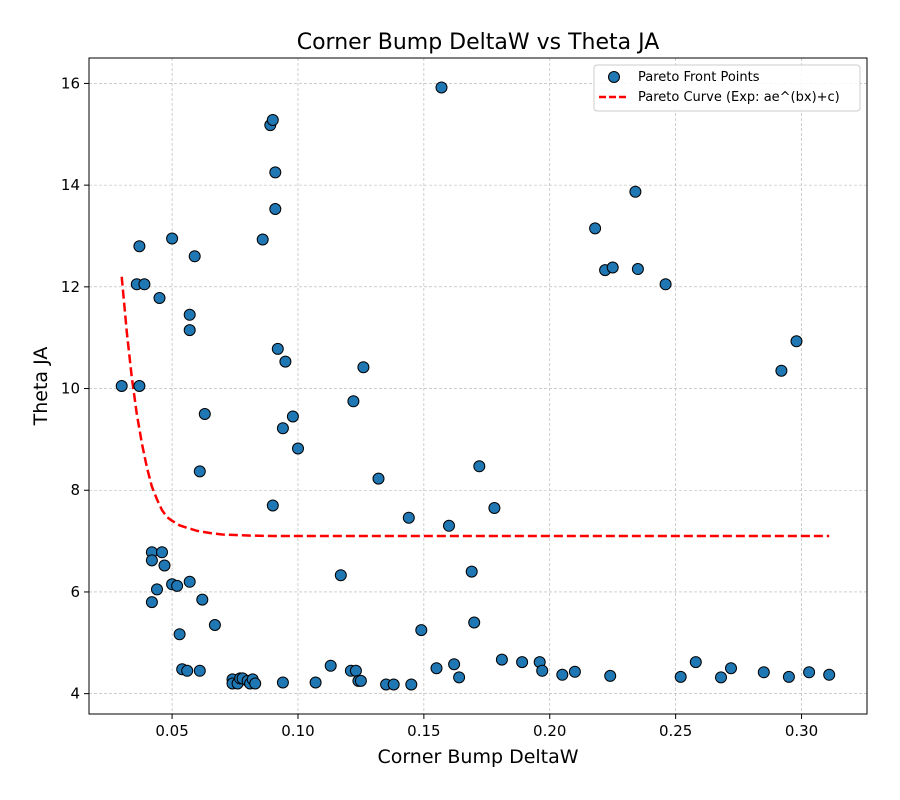 The height and width of the screenshot is (800, 900). What do you see at coordinates (70, 389) in the screenshot?
I see `y-tick-label: 10` at bounding box center [70, 389].